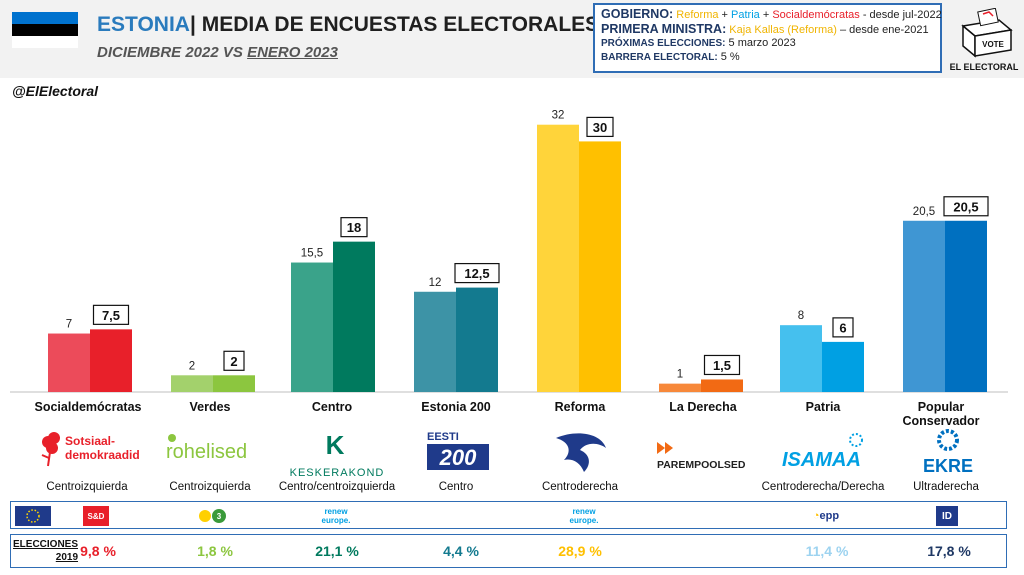  Describe the element at coordinates (158, 52) in the screenshot. I see `period-prev: DICIEMBRE 2022` at that location.